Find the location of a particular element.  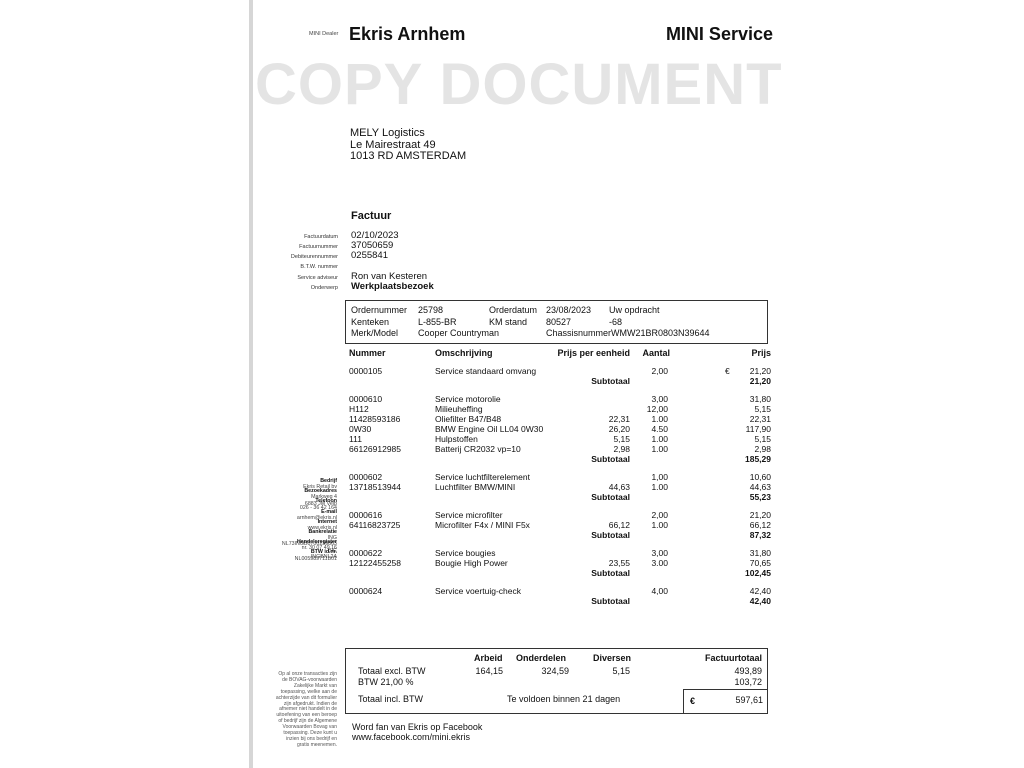

info-line: NL73INGB0700239863 is located at coordinates (309, 544).